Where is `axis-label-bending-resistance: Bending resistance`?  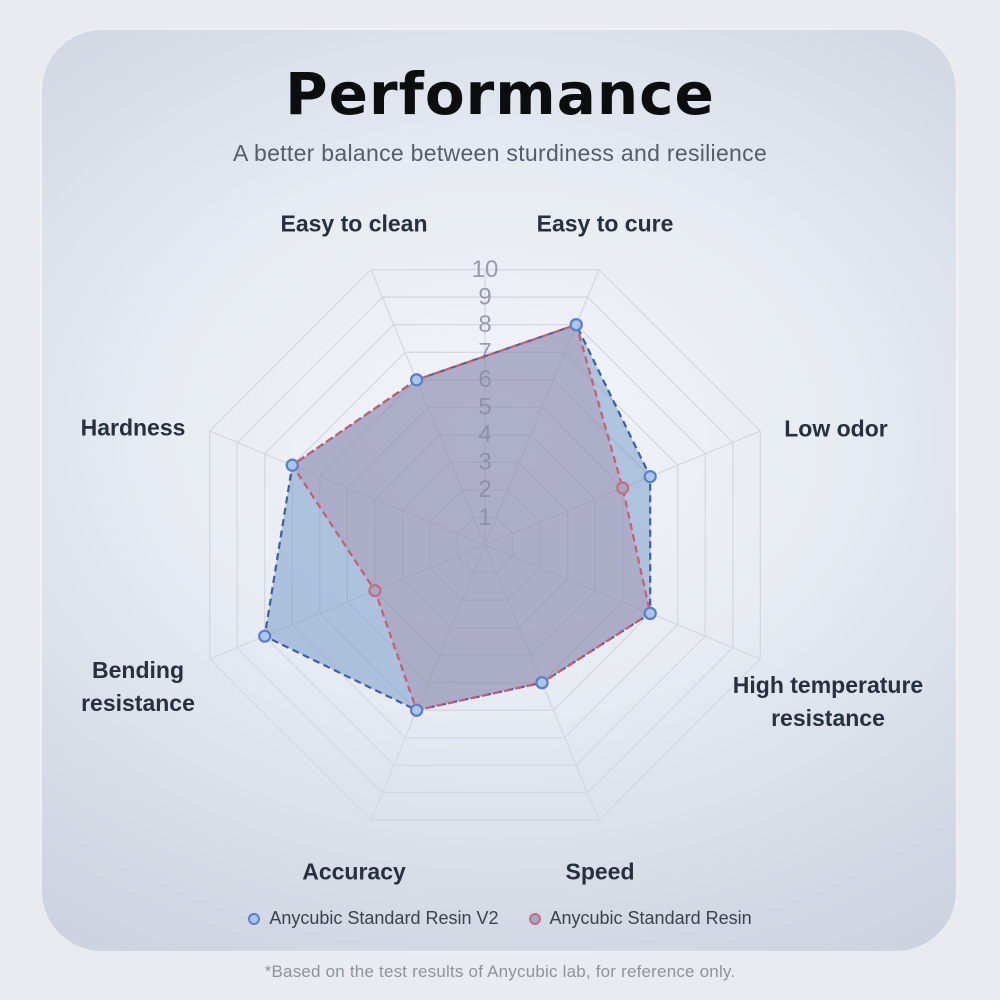 axis-label-bending-resistance: Bending resistance is located at coordinates (138, 686).